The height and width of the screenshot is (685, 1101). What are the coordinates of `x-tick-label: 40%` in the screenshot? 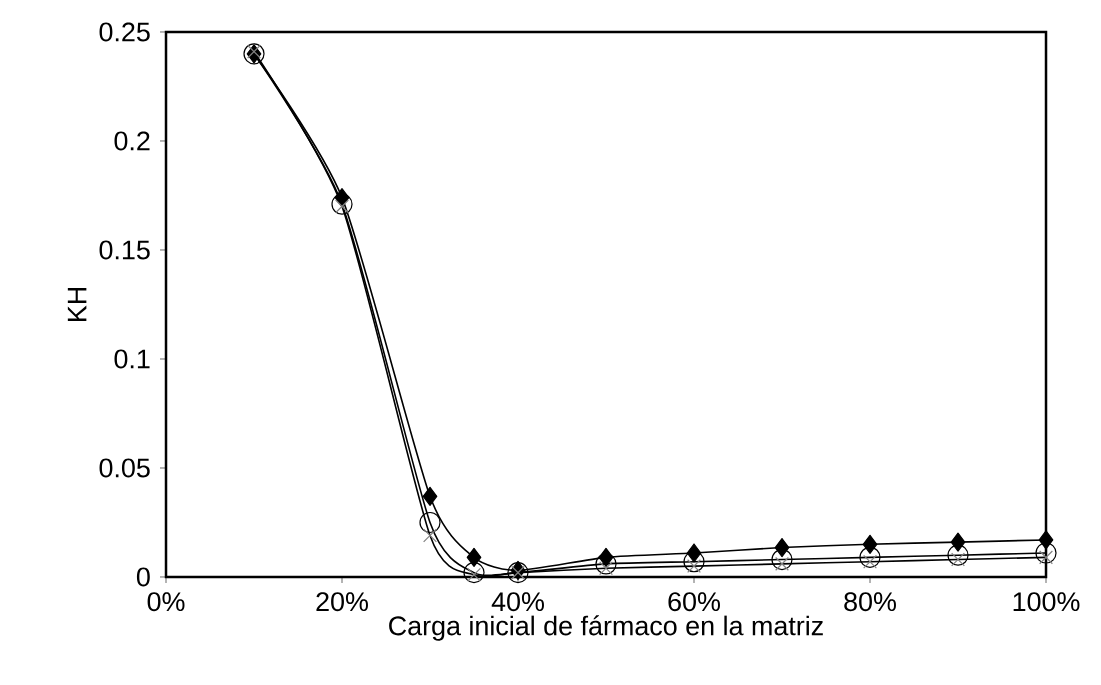 It's located at (517, 602).